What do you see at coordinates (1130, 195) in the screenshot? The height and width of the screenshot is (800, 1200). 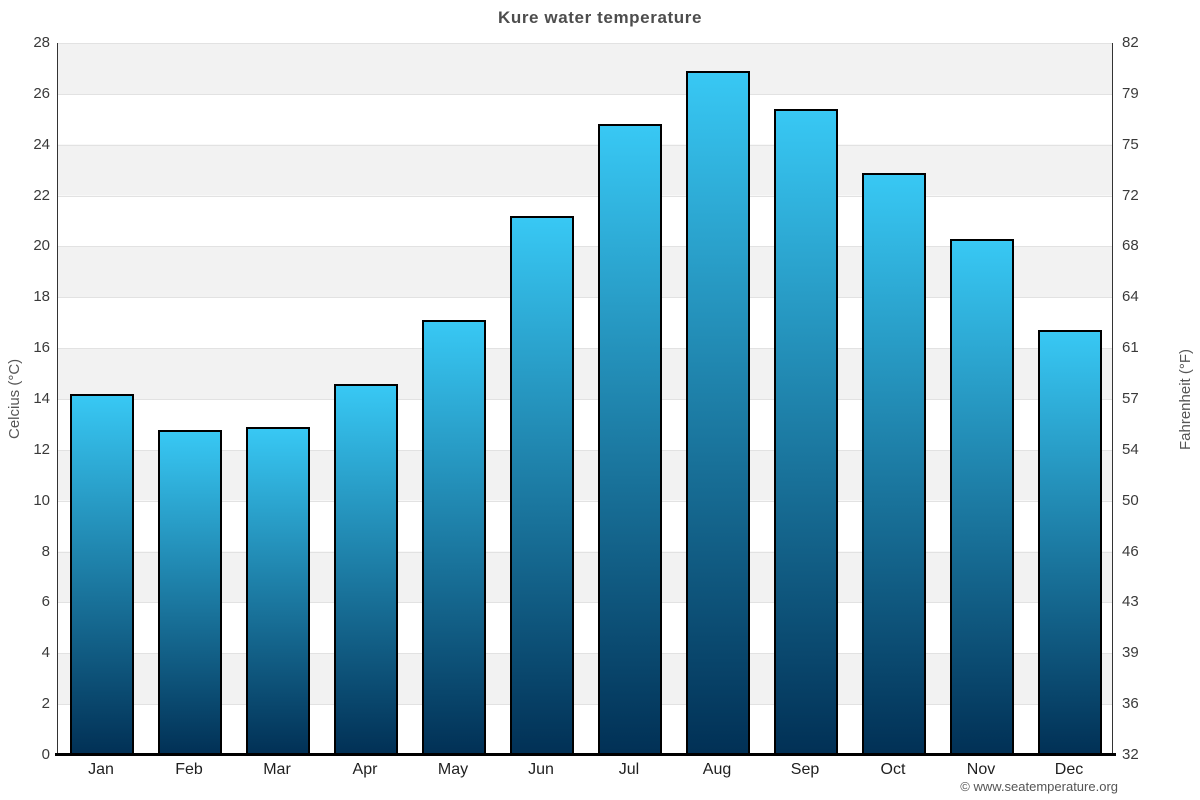 I see `y-tick-fahrenheit-72: 72` at bounding box center [1130, 195].